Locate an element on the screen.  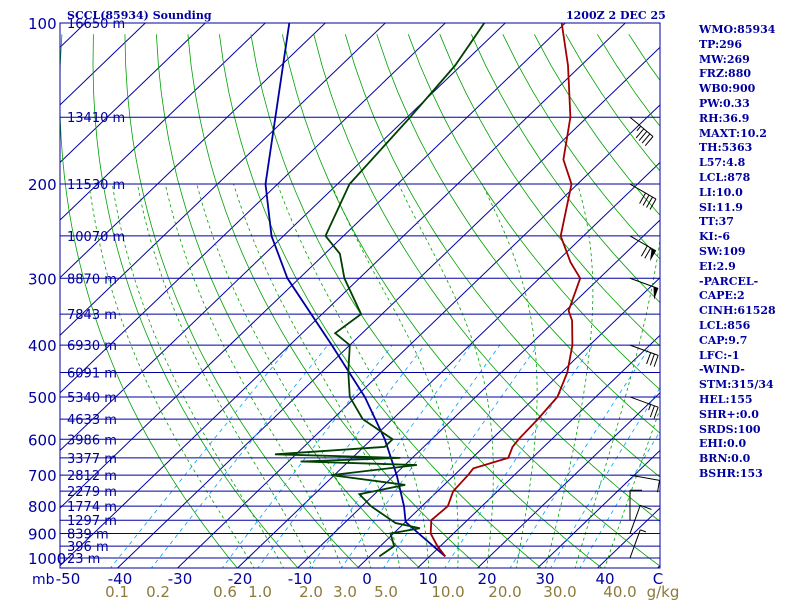
index-line: SHR+:0.0 is located at coordinates (729, 414).